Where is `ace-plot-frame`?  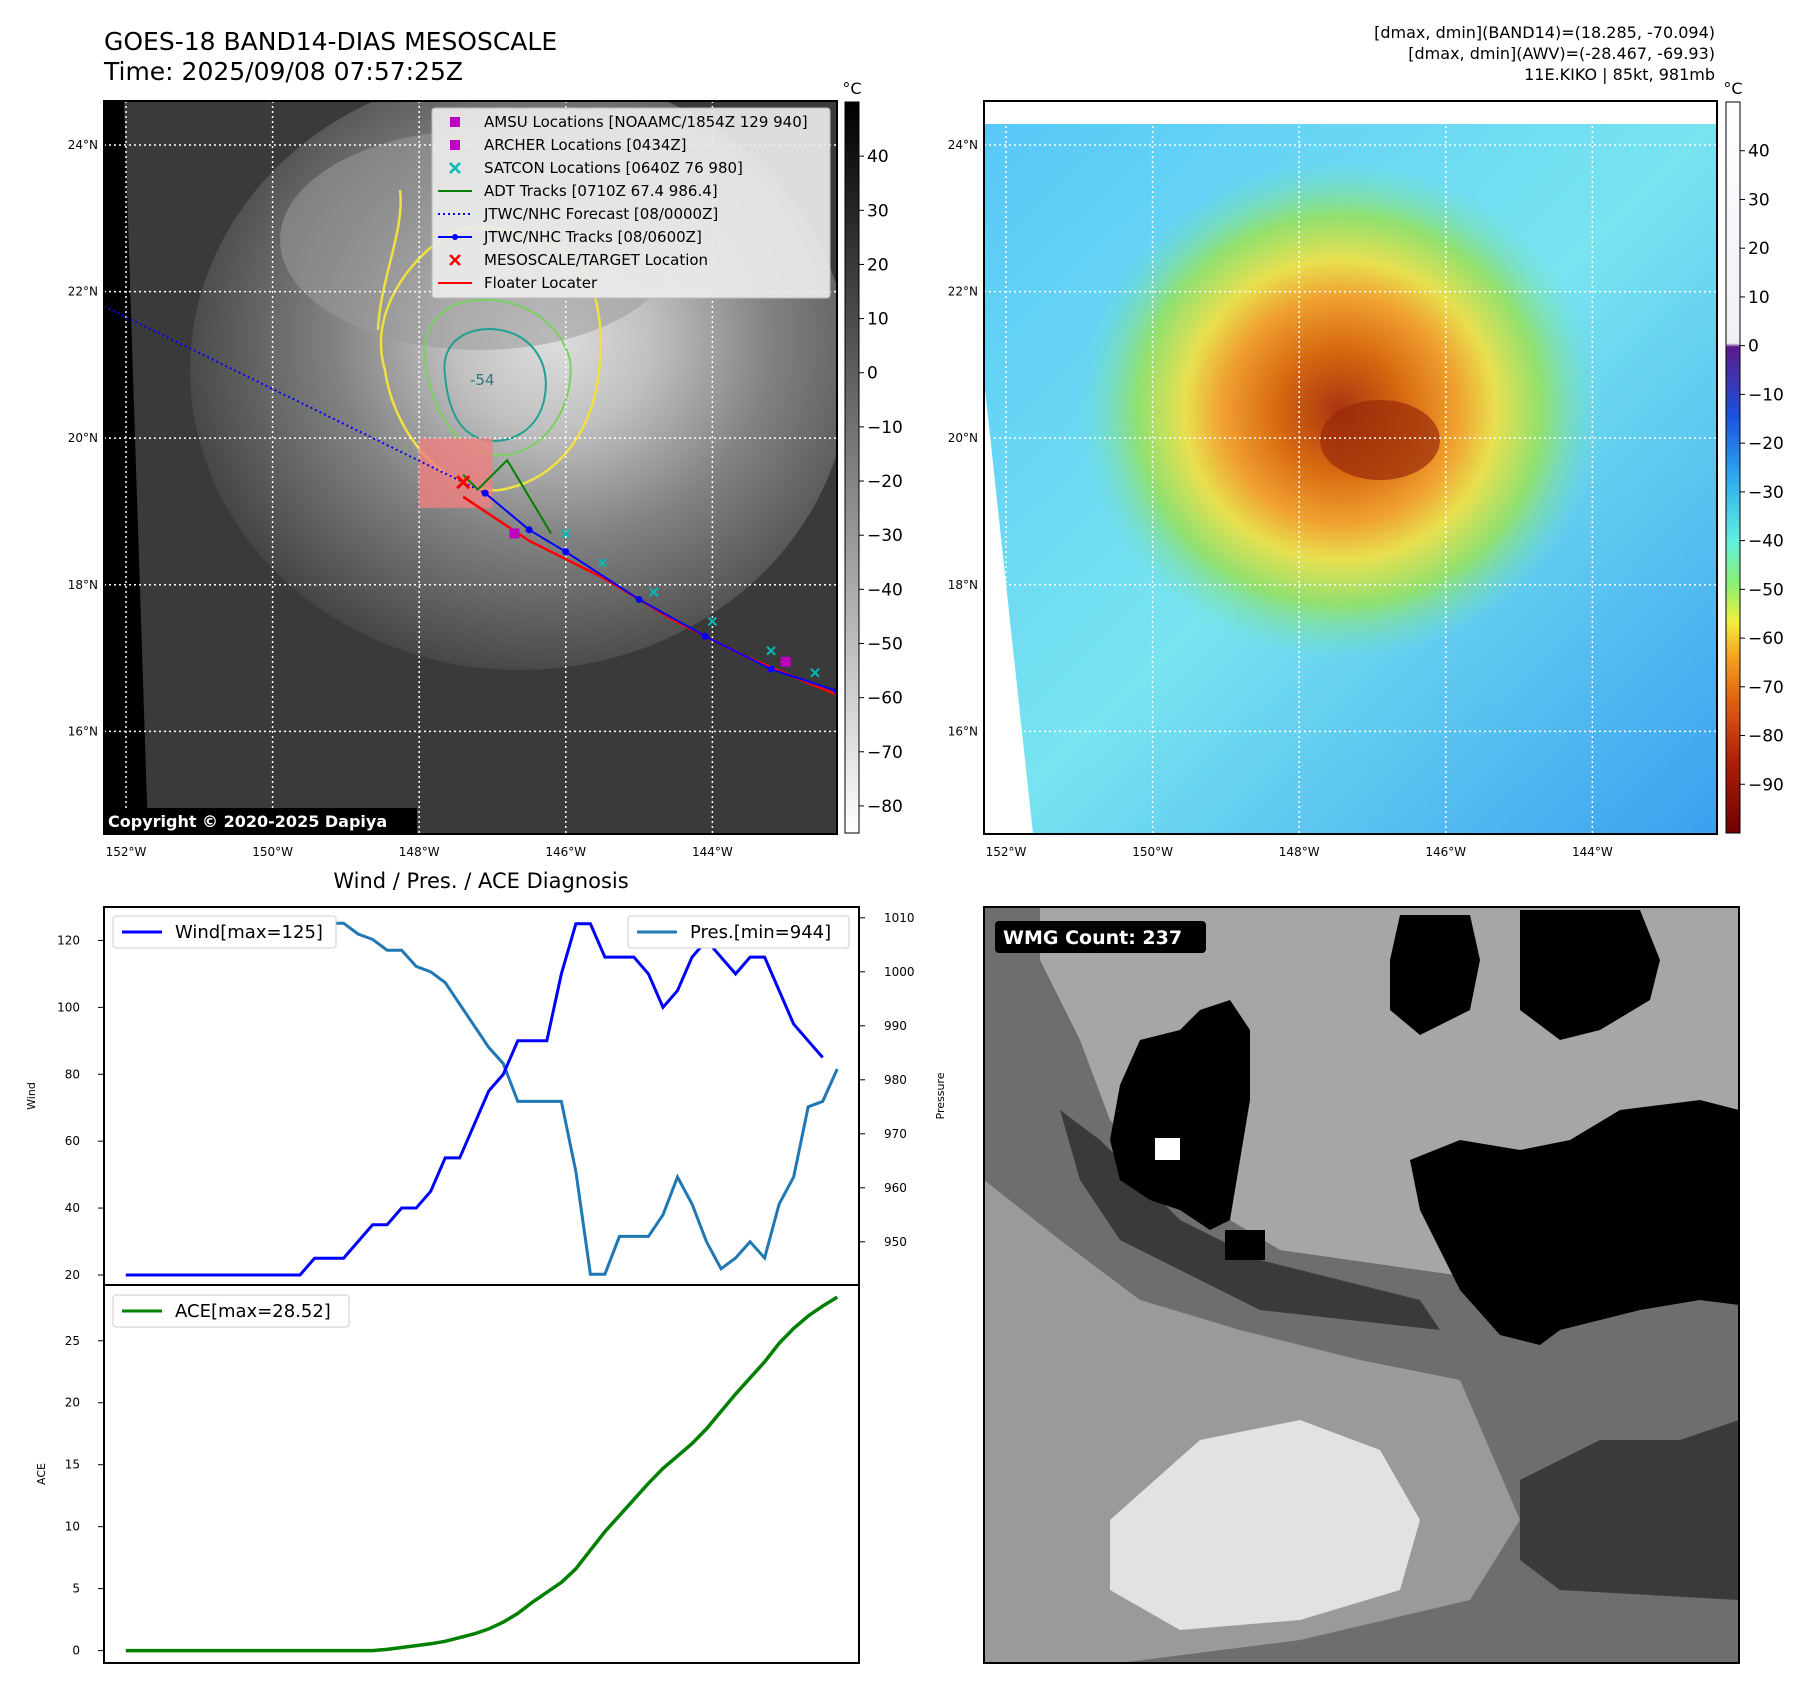
ace-plot-frame is located at coordinates (481, 1474).